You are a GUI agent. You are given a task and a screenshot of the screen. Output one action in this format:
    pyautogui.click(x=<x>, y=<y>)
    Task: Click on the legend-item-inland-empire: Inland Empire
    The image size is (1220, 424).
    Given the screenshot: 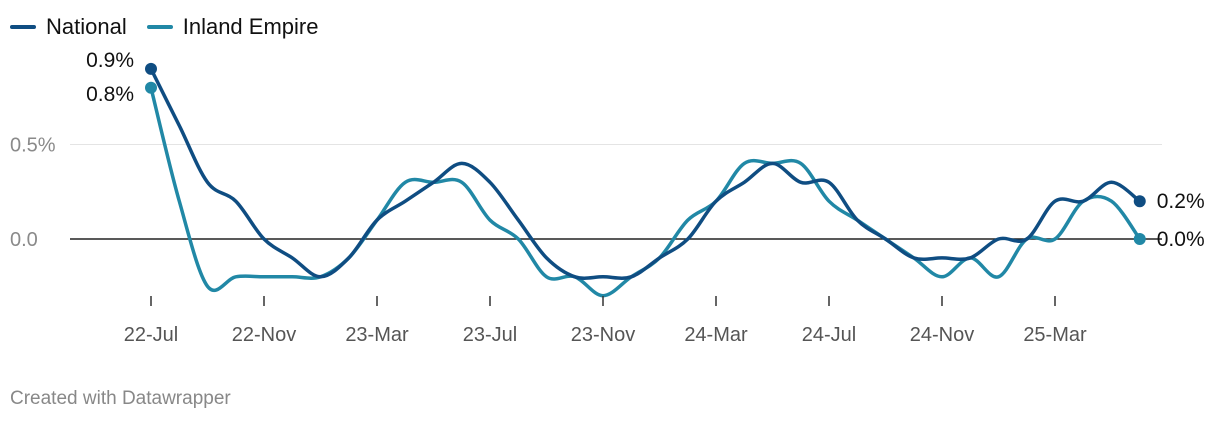 What is the action you would take?
    pyautogui.click(x=232, y=27)
    